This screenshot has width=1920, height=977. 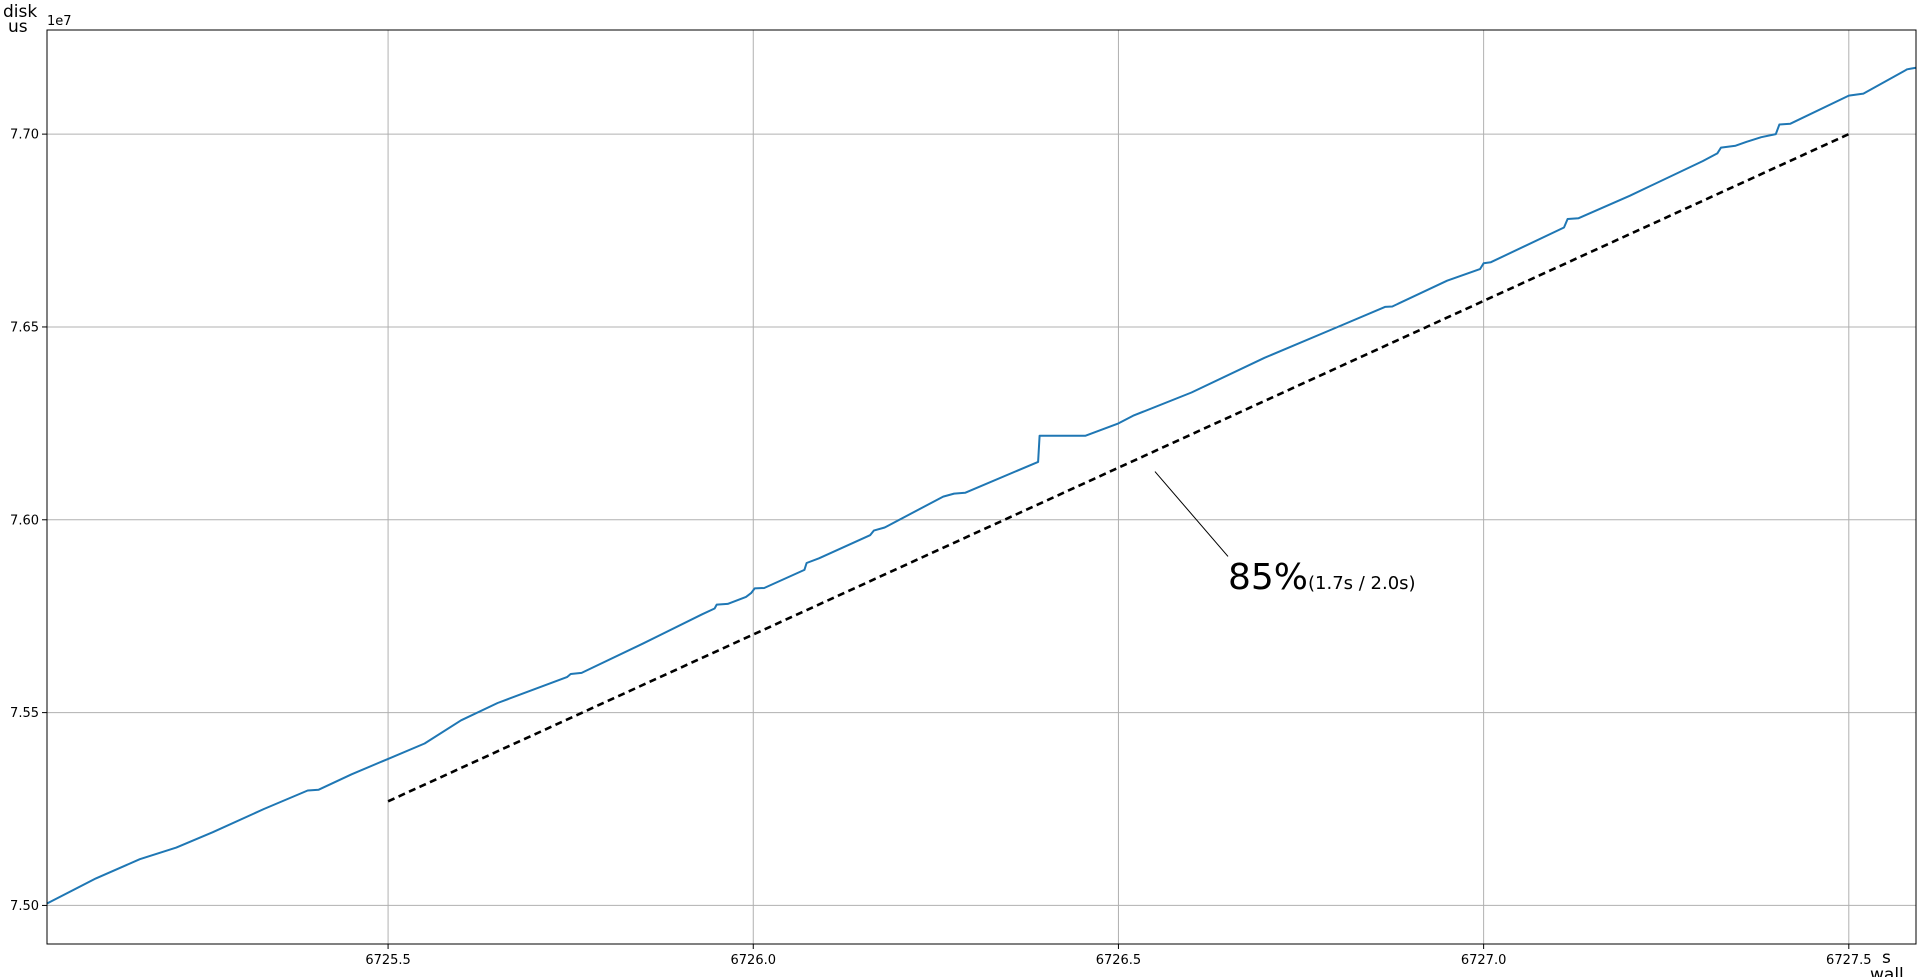 I want to click on x-axis-label: wall, so click(x=1887, y=971).